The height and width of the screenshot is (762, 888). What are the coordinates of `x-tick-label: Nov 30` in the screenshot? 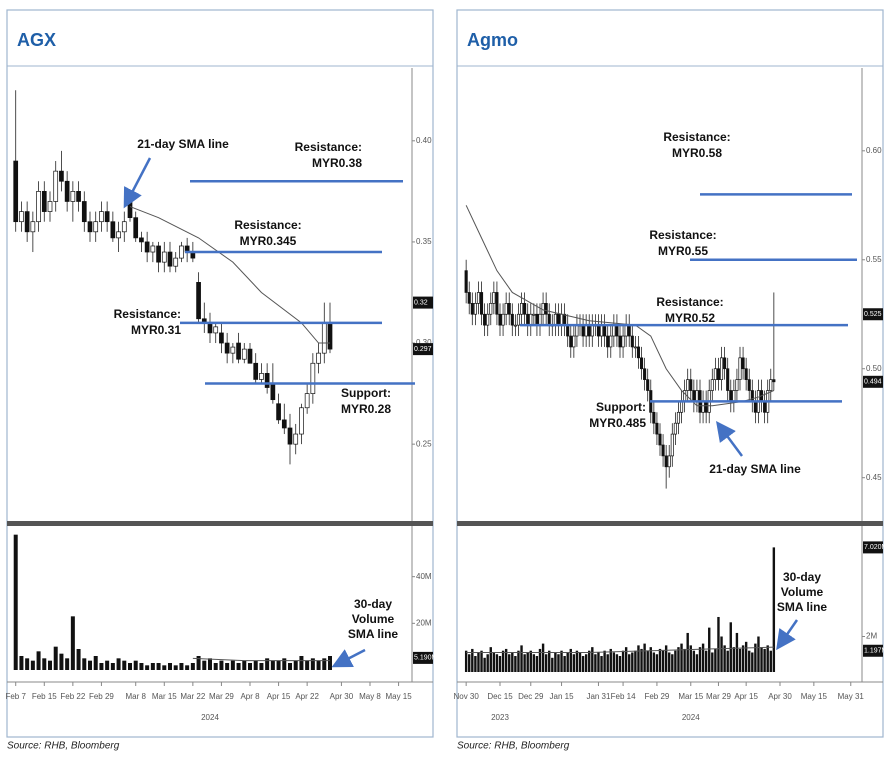 It's located at (466, 696).